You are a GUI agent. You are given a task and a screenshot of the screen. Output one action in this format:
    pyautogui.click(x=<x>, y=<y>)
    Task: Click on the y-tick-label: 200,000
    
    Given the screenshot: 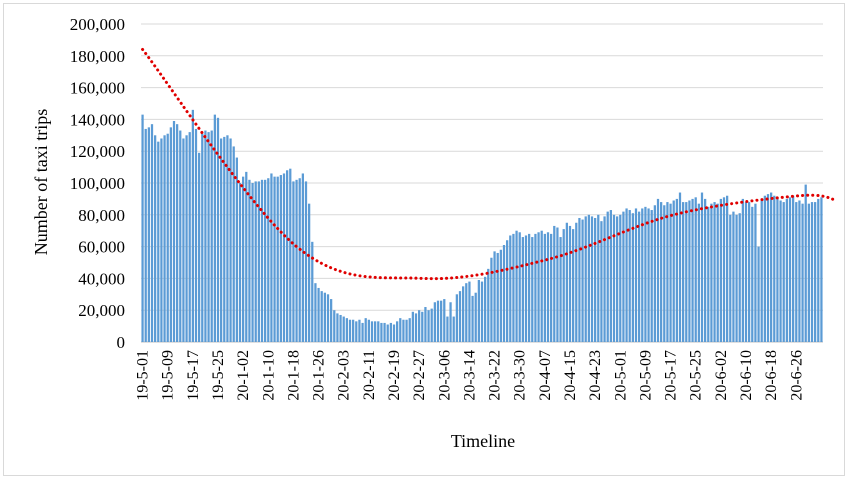 What is the action you would take?
    pyautogui.click(x=97, y=24)
    